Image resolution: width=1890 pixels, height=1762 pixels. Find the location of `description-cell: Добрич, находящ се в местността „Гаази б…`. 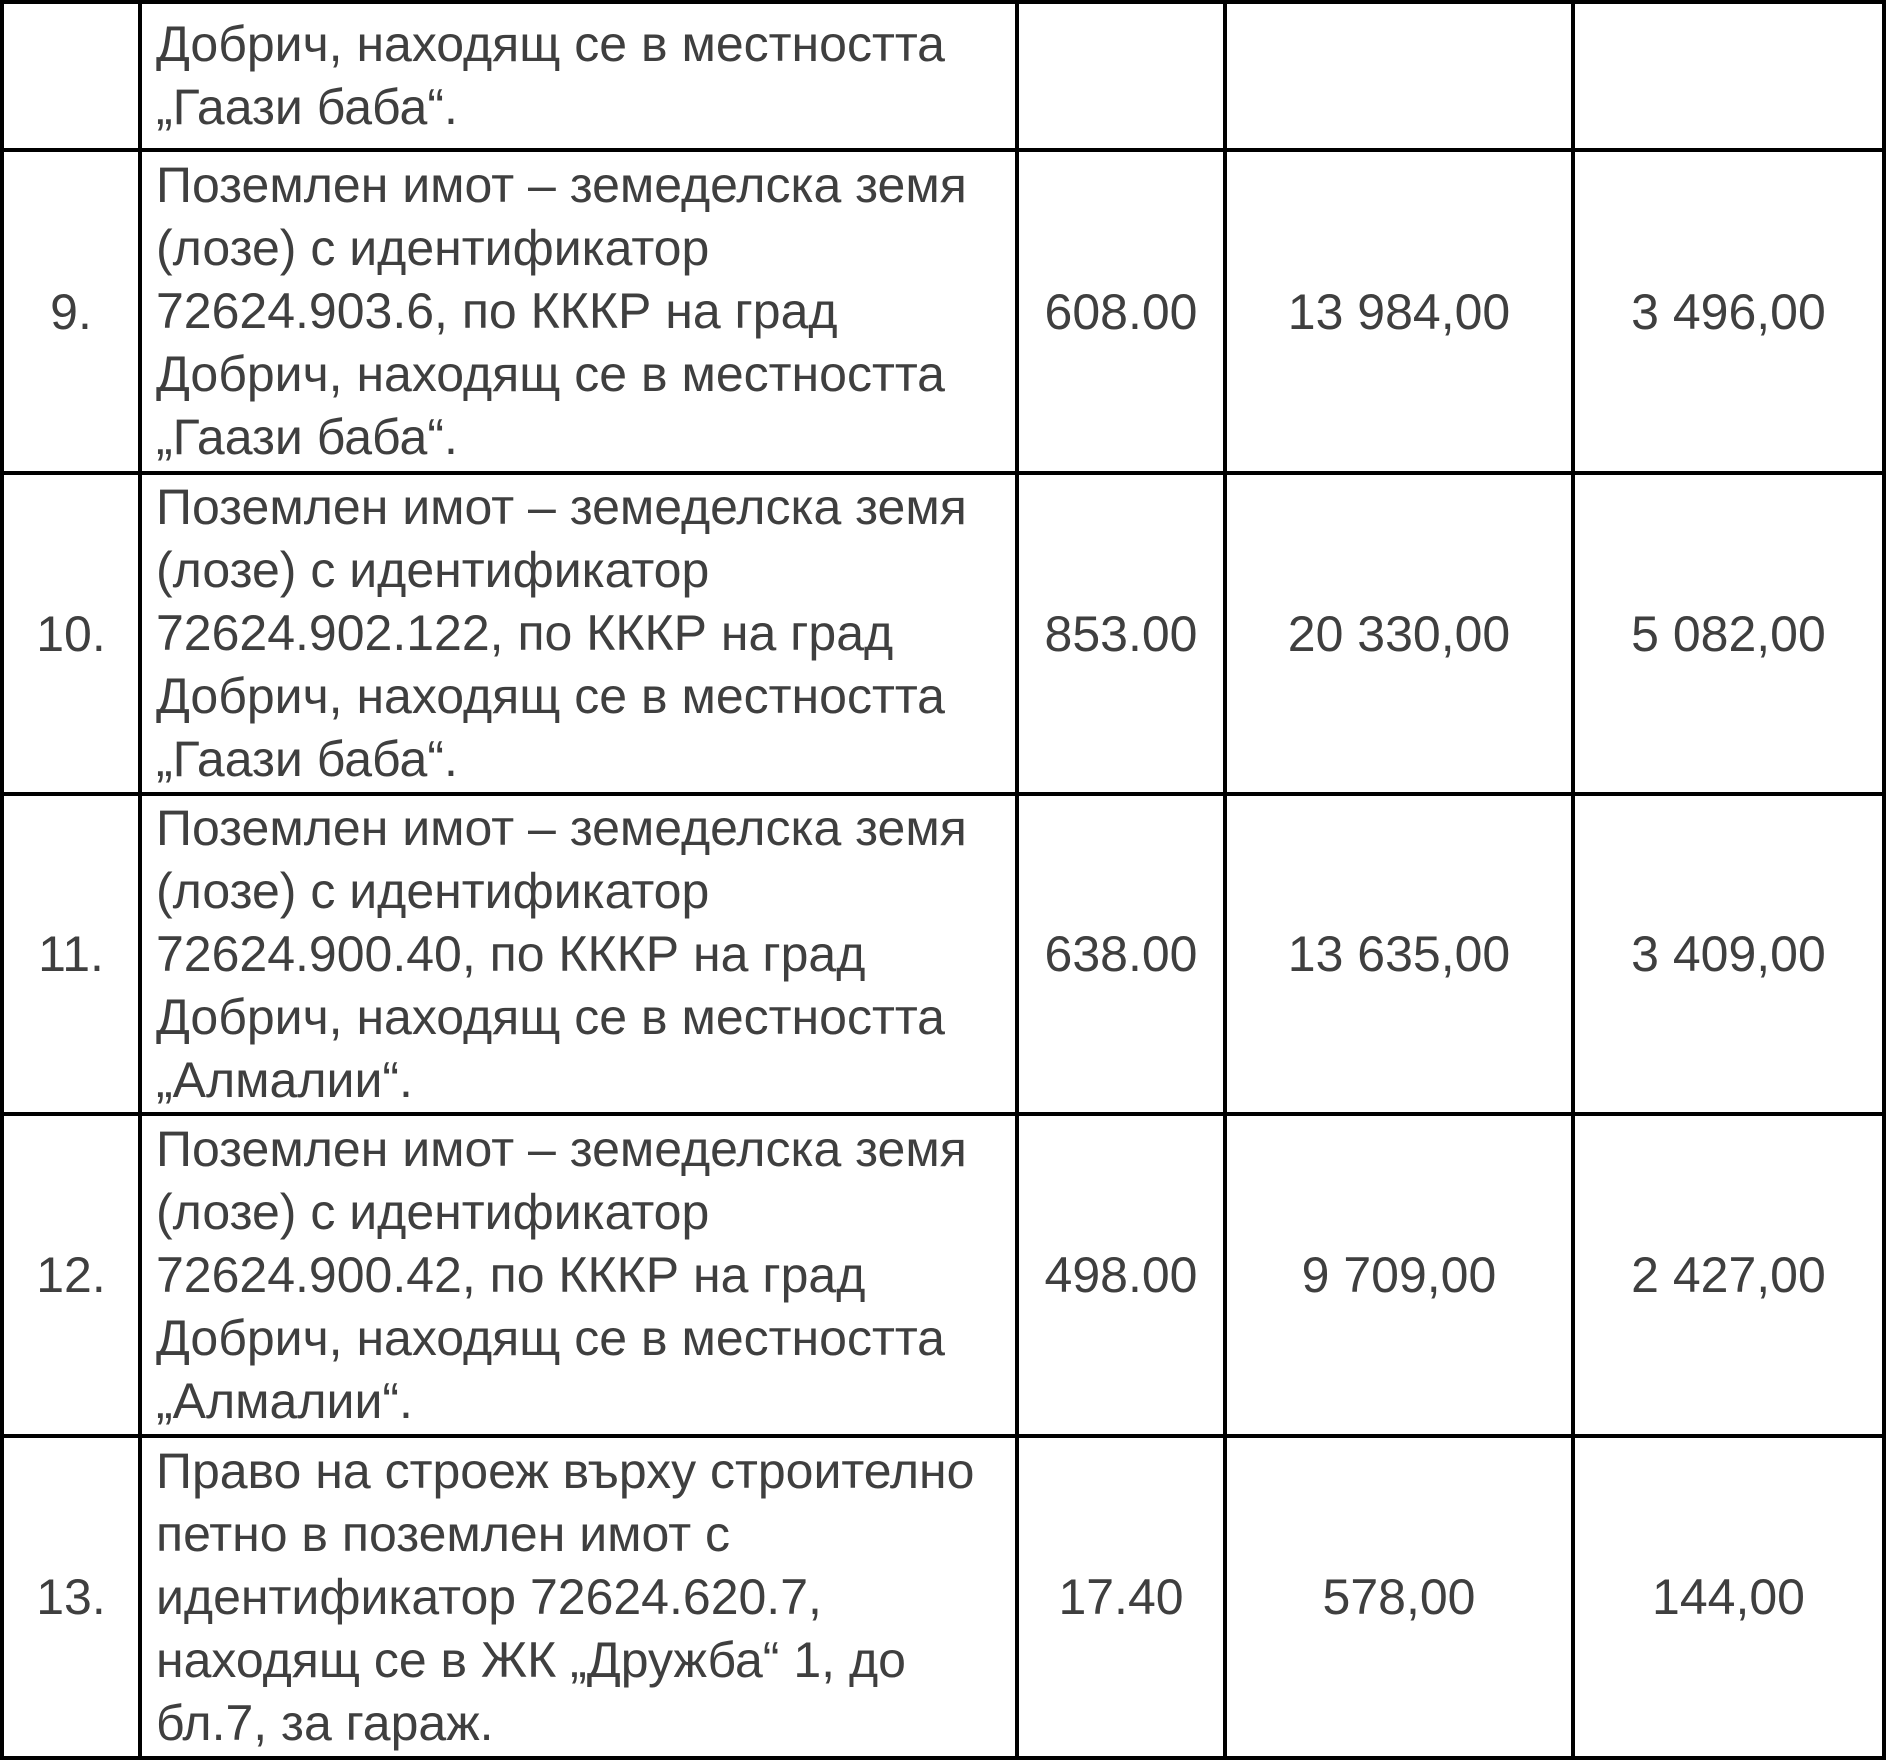

description-cell: Добрич, находящ се в местността „Гаази б… is located at coordinates (578, 76).